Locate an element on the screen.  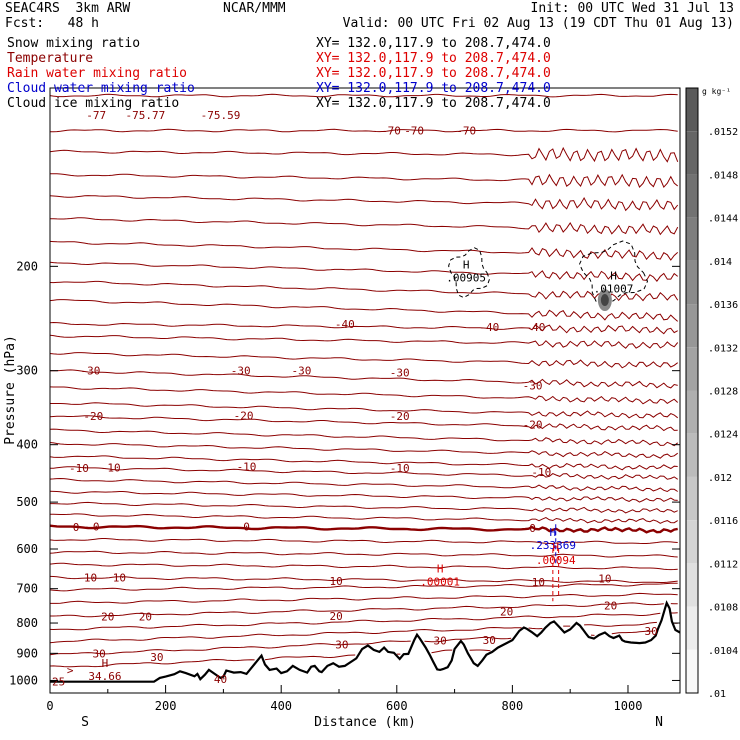
colorbar-tick-label: .0116 is located at coordinates (723, 521).